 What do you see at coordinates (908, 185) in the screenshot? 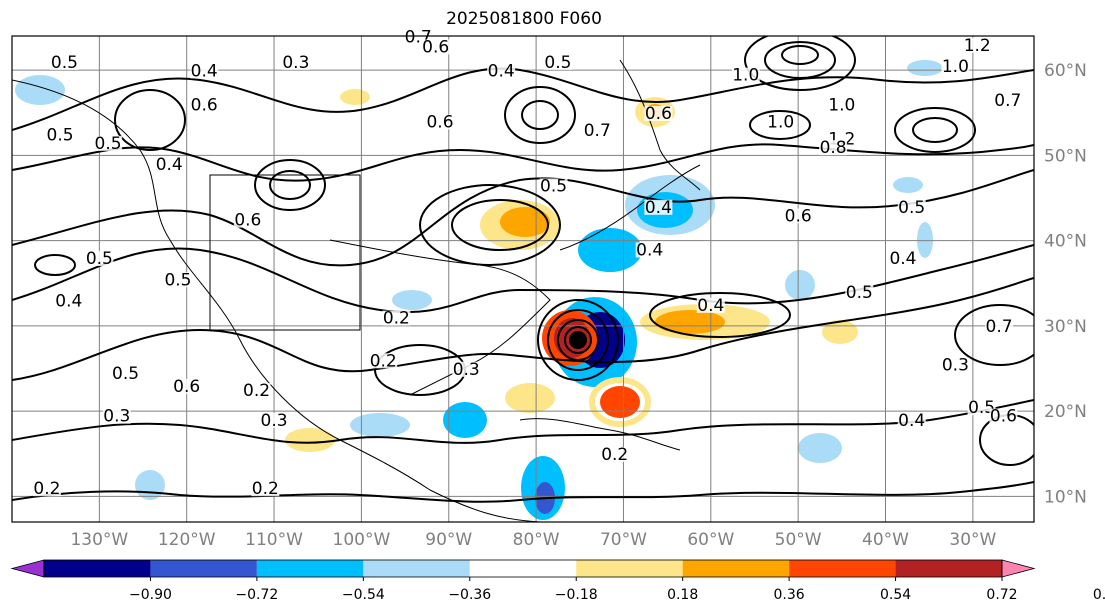
I see `fill-blue-east` at bounding box center [908, 185].